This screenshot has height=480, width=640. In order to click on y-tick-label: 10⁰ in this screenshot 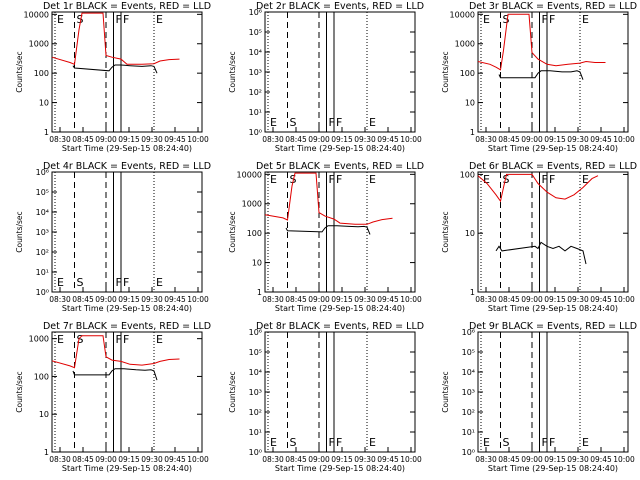, I will do `click(42, 292)`.